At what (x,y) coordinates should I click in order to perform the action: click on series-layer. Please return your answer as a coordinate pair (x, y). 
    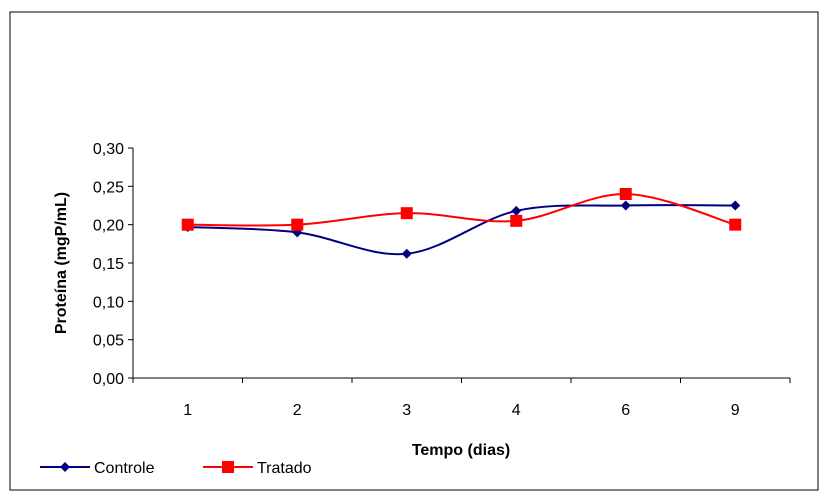
    Looking at the image, I should click on (461, 223).